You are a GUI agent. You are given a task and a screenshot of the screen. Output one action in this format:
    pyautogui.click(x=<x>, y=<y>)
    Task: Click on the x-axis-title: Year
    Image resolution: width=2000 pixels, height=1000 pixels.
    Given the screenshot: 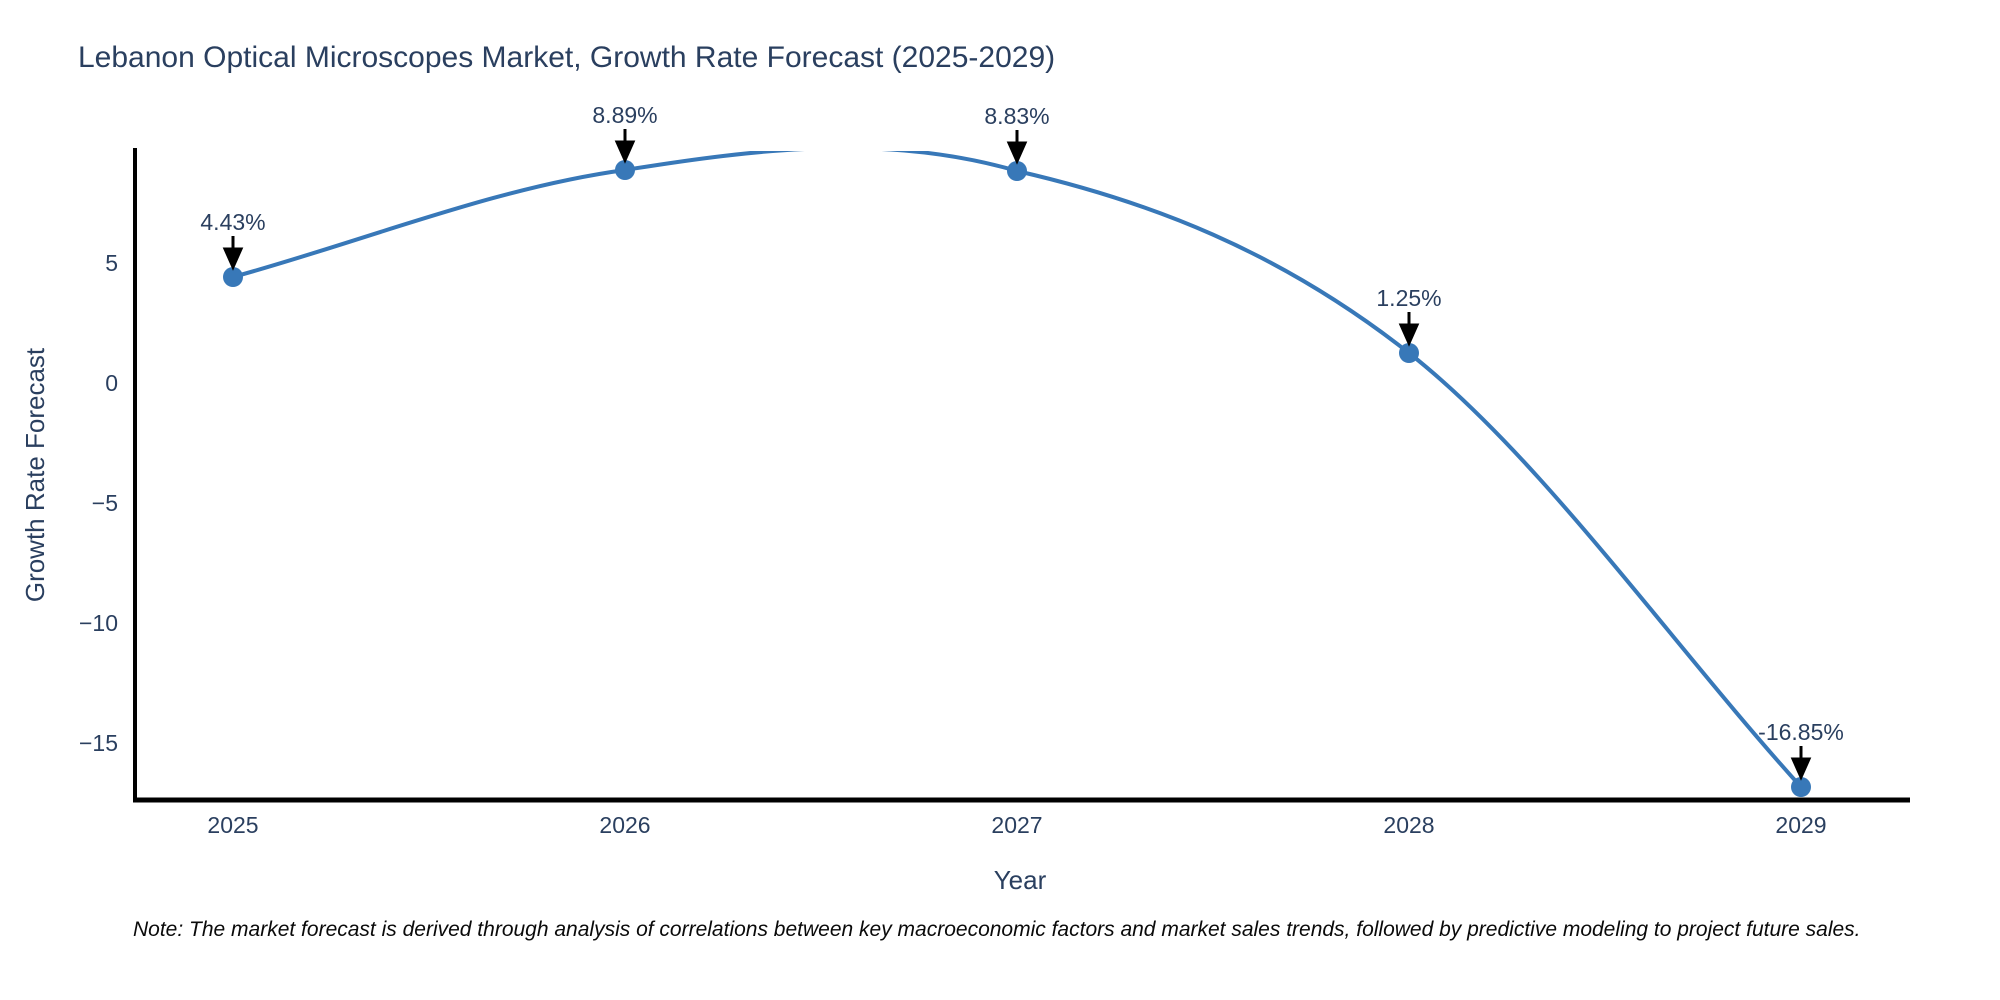 What is the action you would take?
    pyautogui.click(x=1020, y=880)
    